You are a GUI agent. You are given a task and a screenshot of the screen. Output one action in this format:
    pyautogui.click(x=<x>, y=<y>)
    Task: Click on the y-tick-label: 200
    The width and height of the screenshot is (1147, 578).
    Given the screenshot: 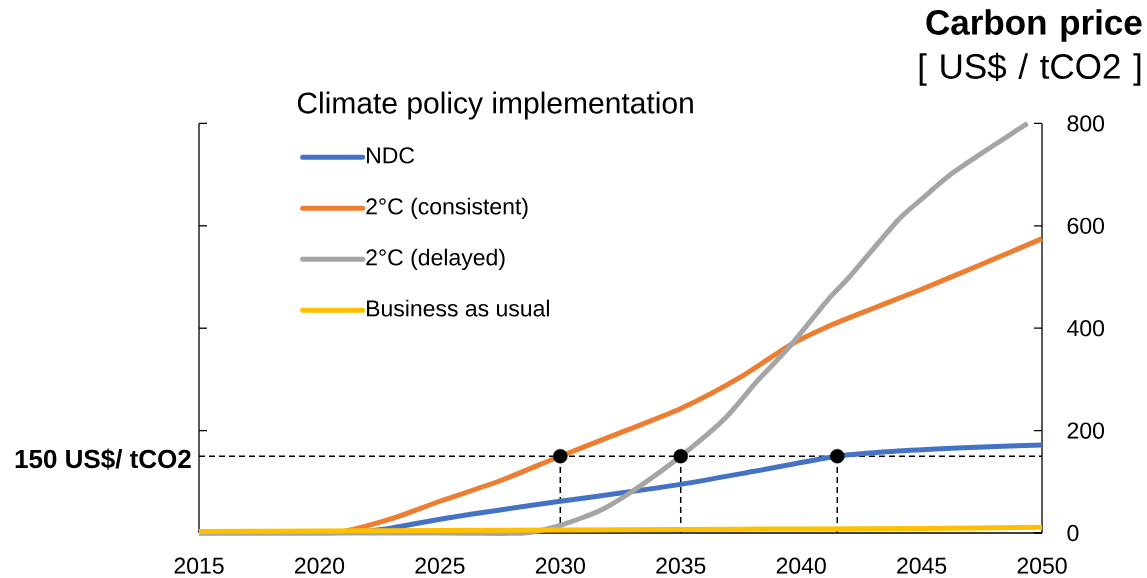 What is the action you would take?
    pyautogui.click(x=1086, y=430)
    